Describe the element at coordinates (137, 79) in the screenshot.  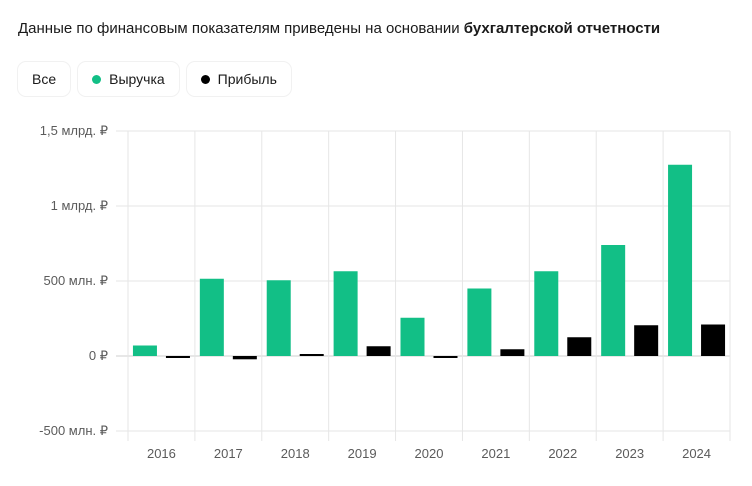
I see `filter-revenue-label: Выручка` at that location.